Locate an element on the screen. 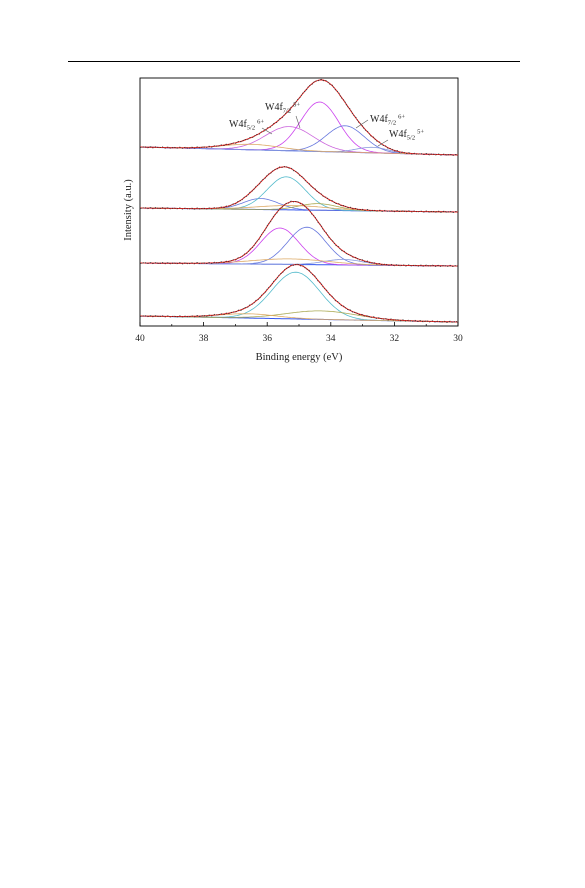  page-header-rule is located at coordinates (294, 61).